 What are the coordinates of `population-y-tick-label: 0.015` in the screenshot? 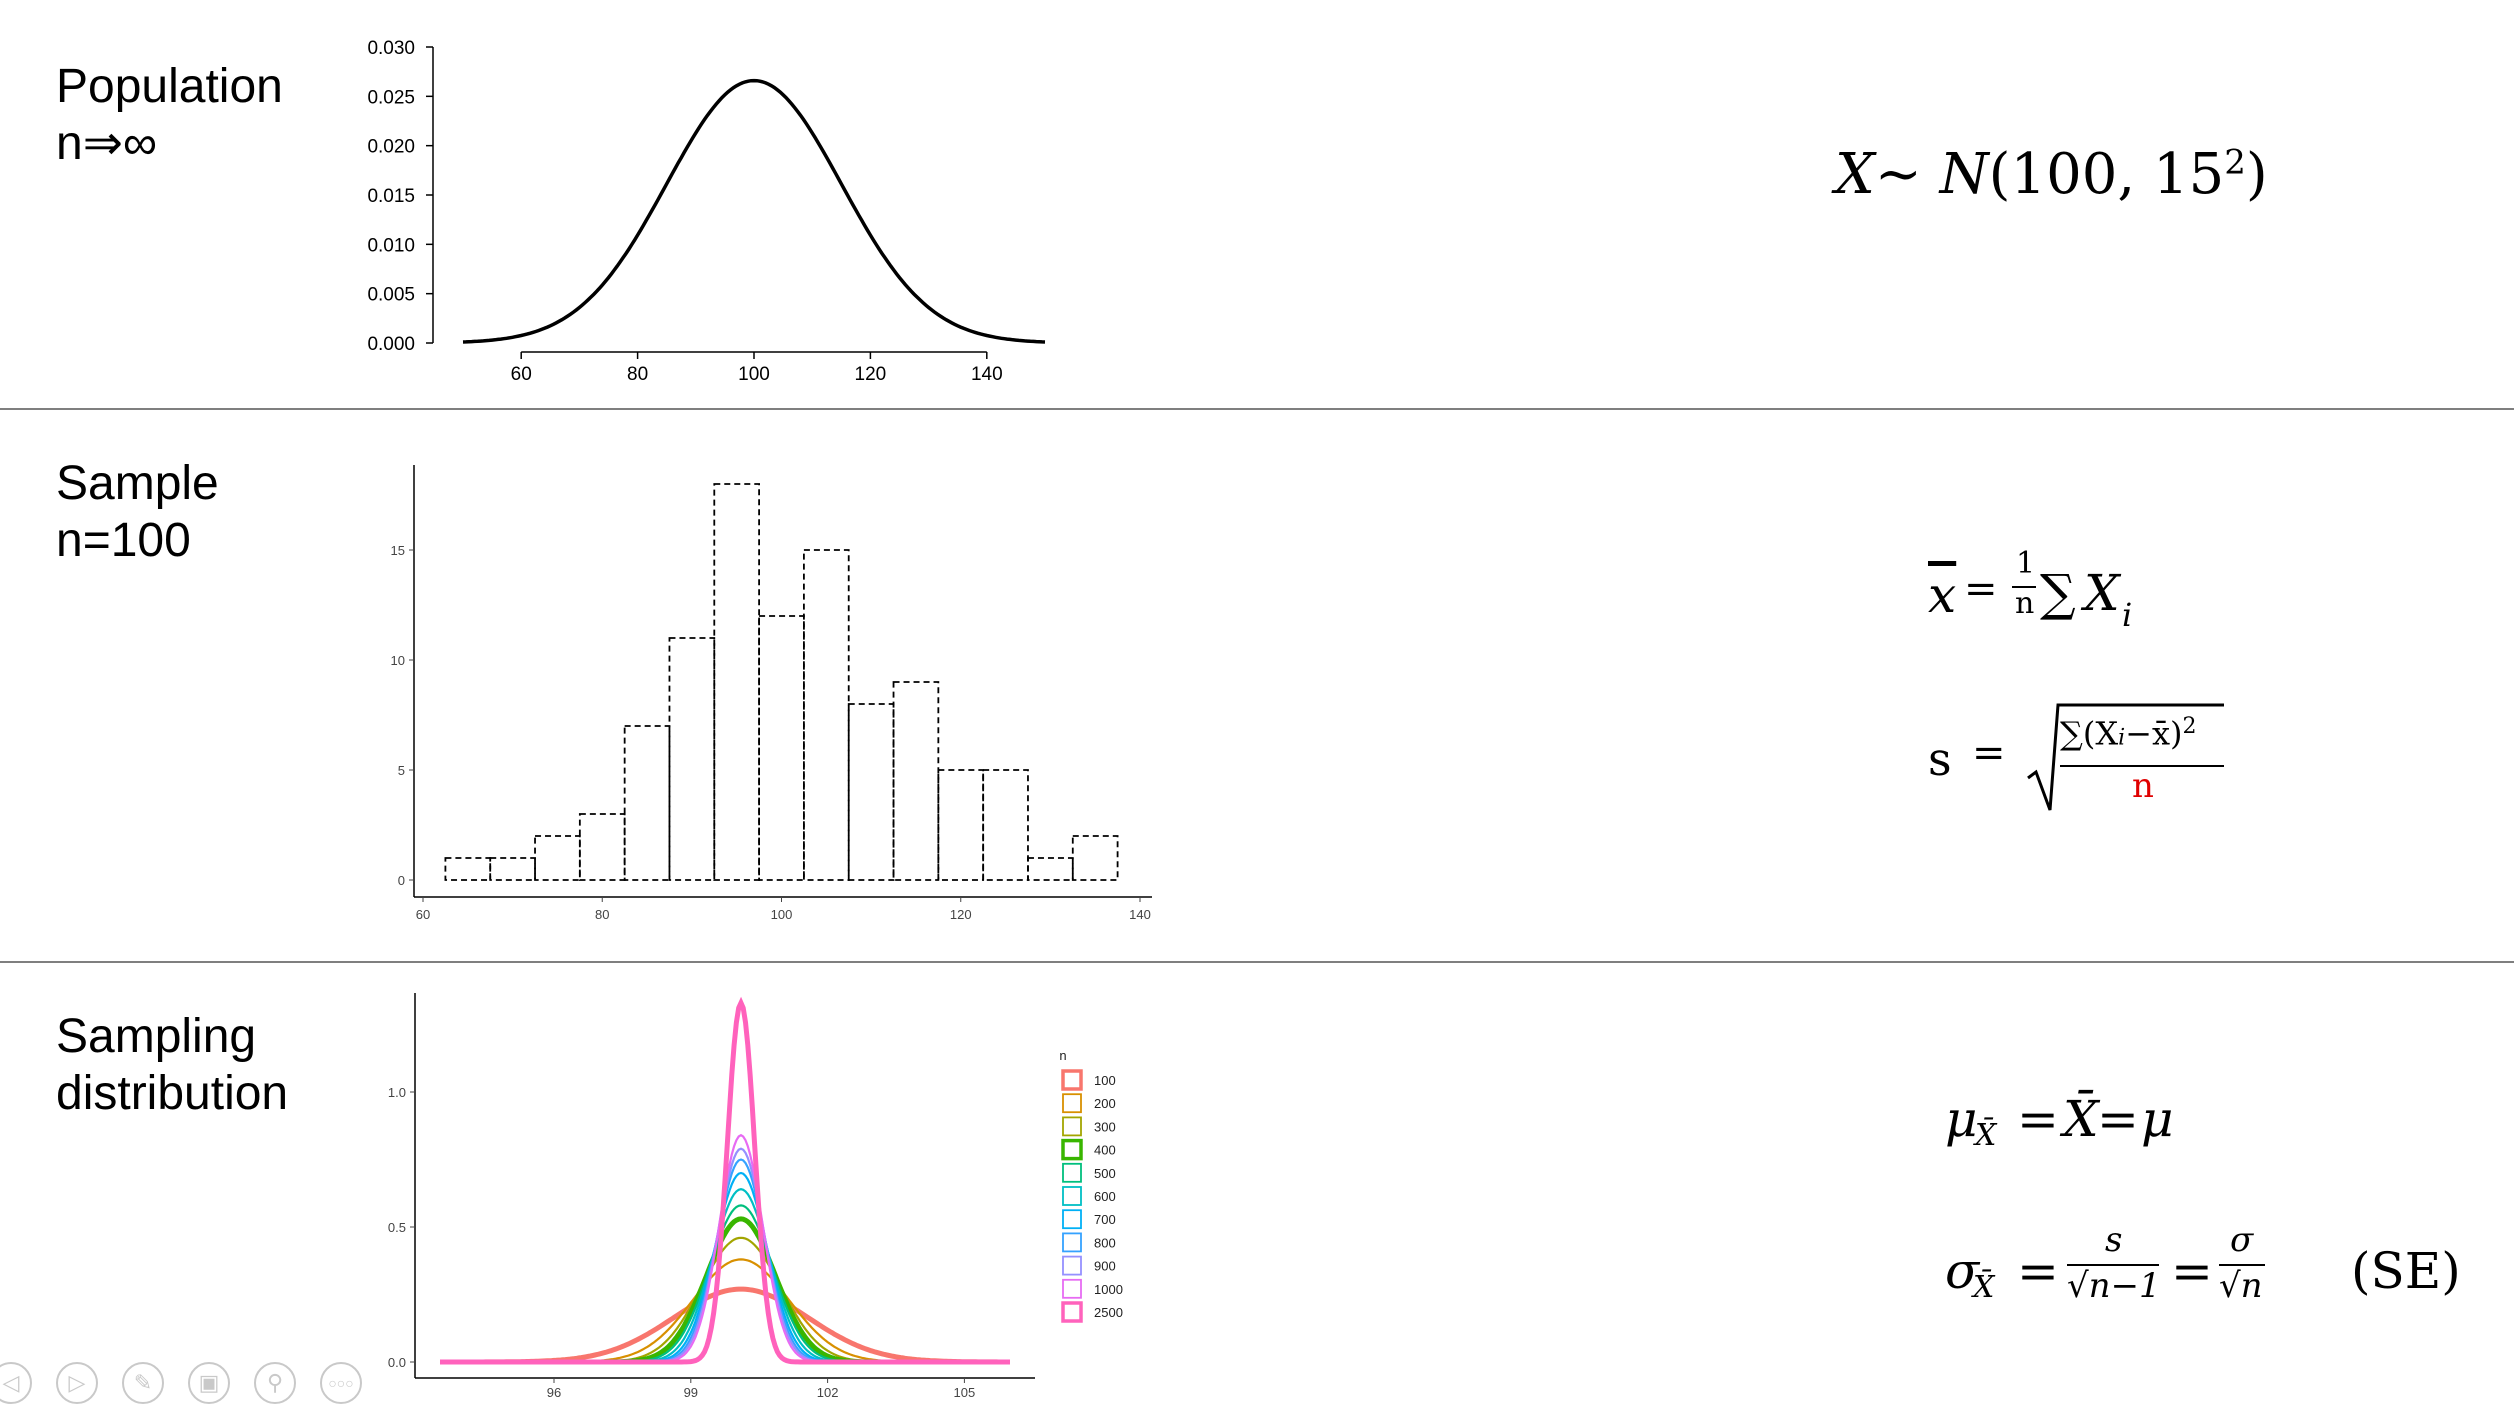 It's located at (391, 196).